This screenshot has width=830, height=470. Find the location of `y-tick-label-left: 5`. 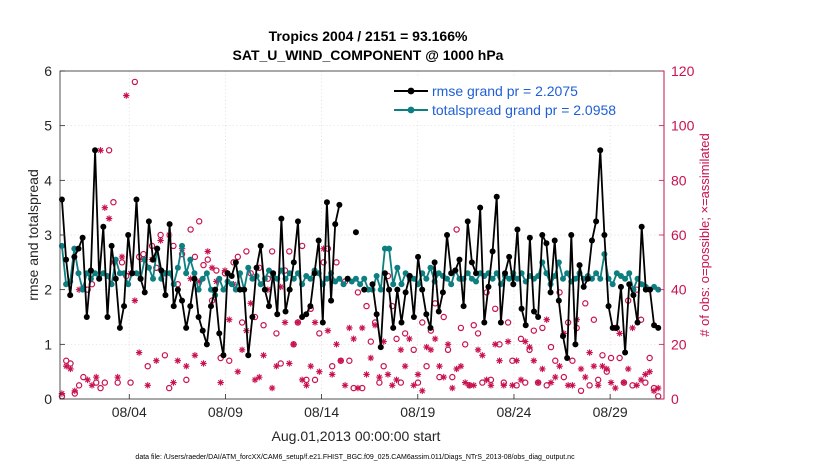

y-tick-label-left: 5 is located at coordinates (48, 126).